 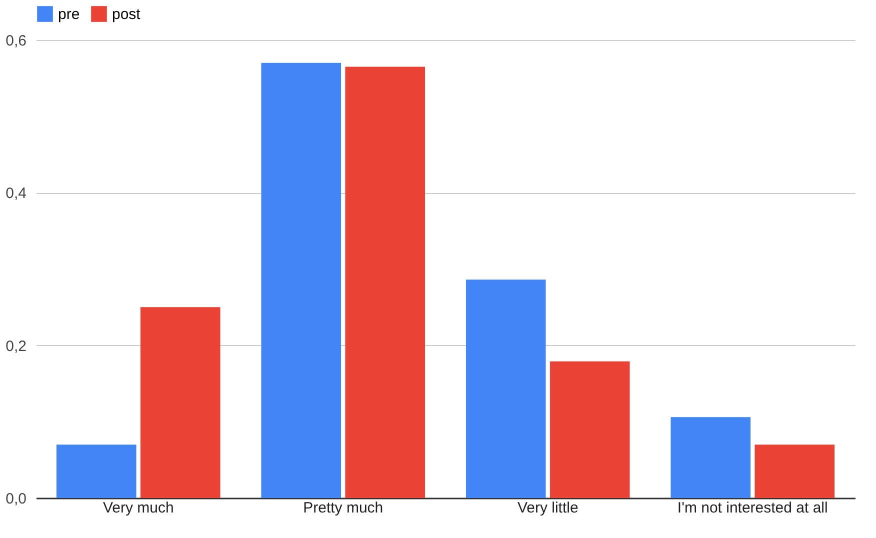 I want to click on legend-label: post, so click(x=127, y=14).